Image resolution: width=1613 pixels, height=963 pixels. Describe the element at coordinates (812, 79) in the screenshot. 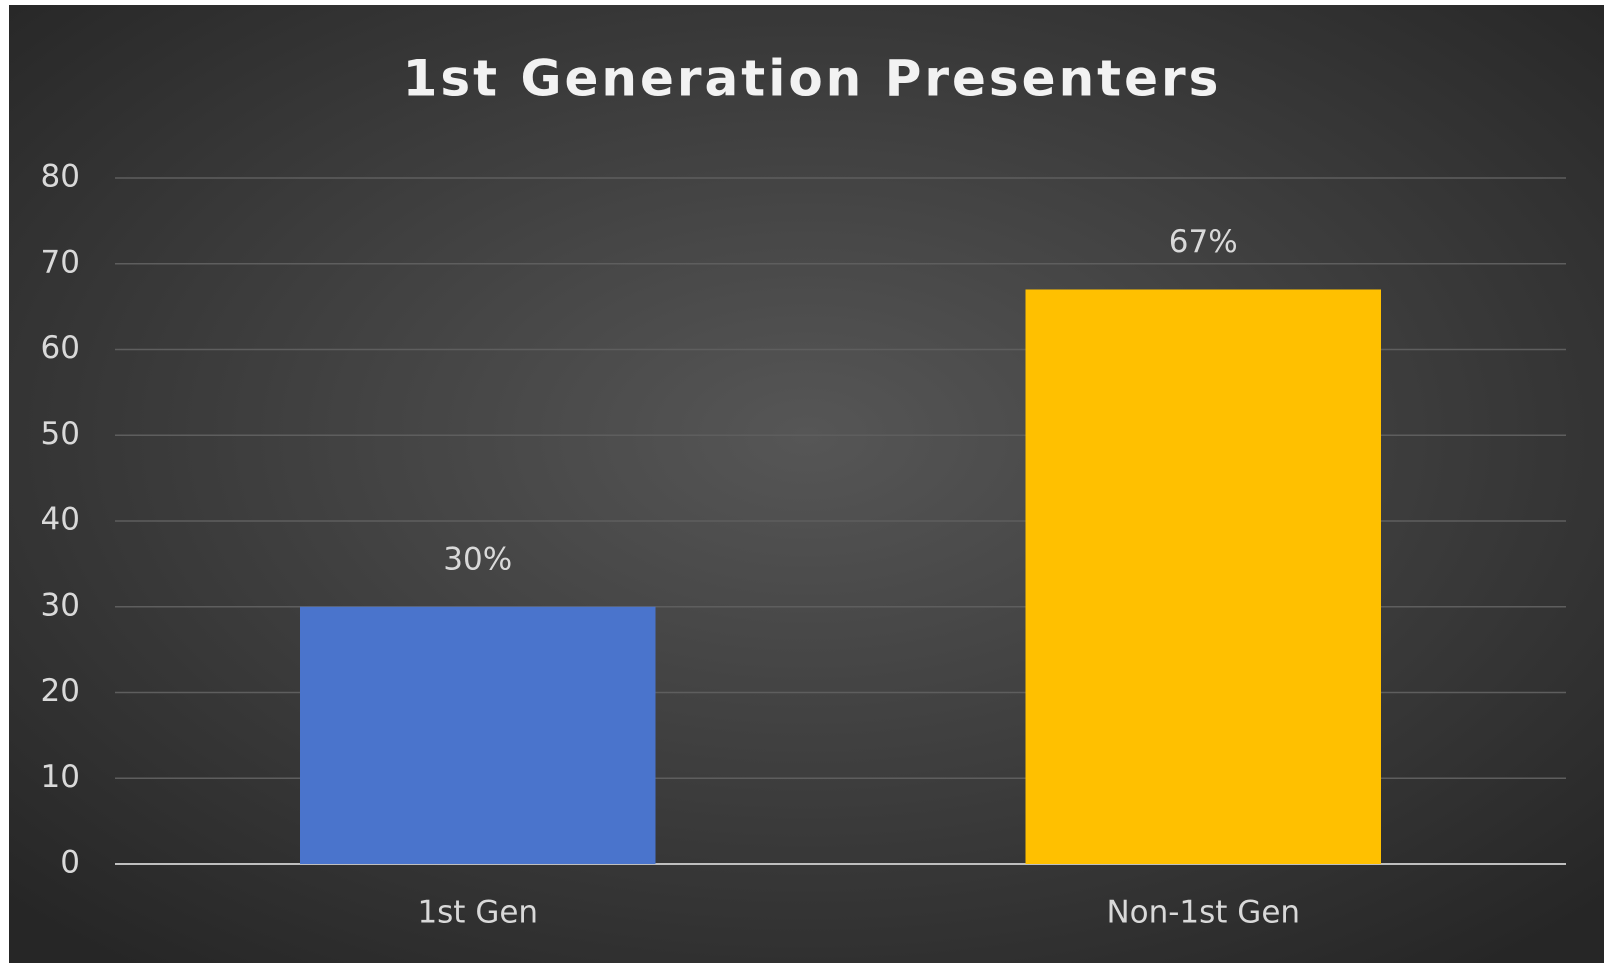

I see `chart-title: 1st Generation Presenters` at that location.